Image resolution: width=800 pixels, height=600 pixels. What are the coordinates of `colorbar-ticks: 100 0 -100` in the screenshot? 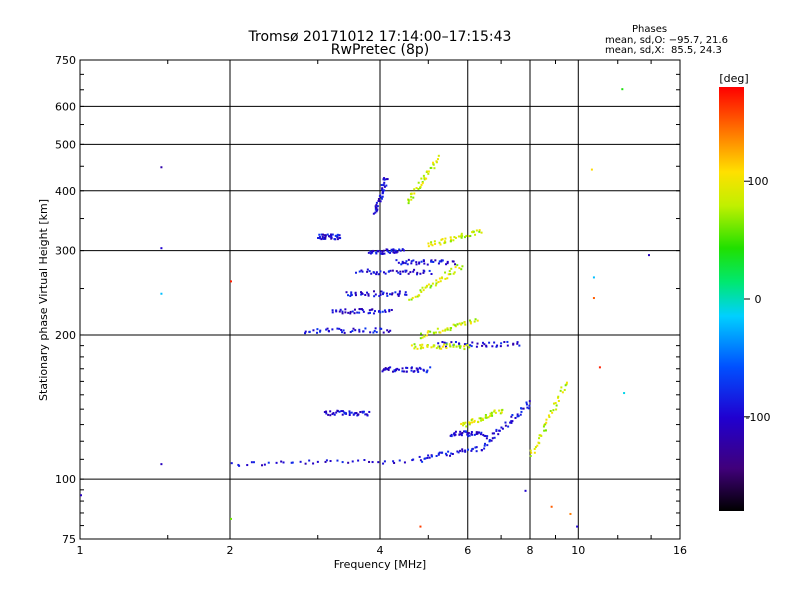 It's located at (757, 299).